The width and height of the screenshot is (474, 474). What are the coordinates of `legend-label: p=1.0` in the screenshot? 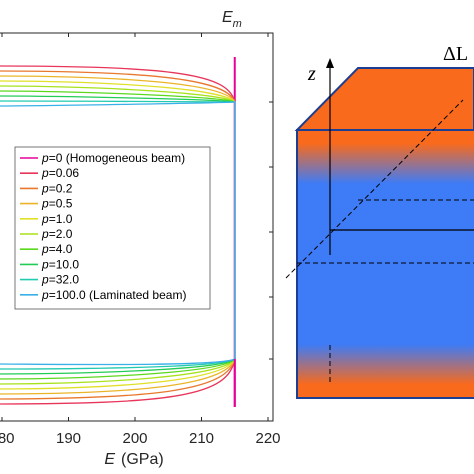 It's located at (57, 219).